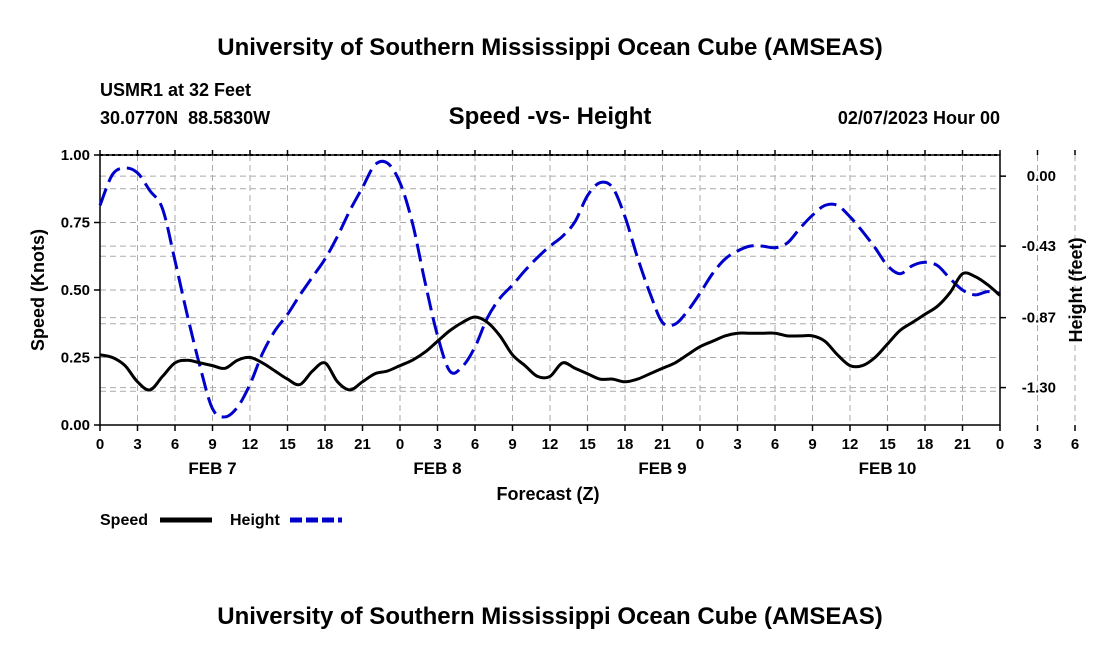 This screenshot has width=1100, height=650. What do you see at coordinates (662, 468) in the screenshot?
I see `day-label: FEB 9` at bounding box center [662, 468].